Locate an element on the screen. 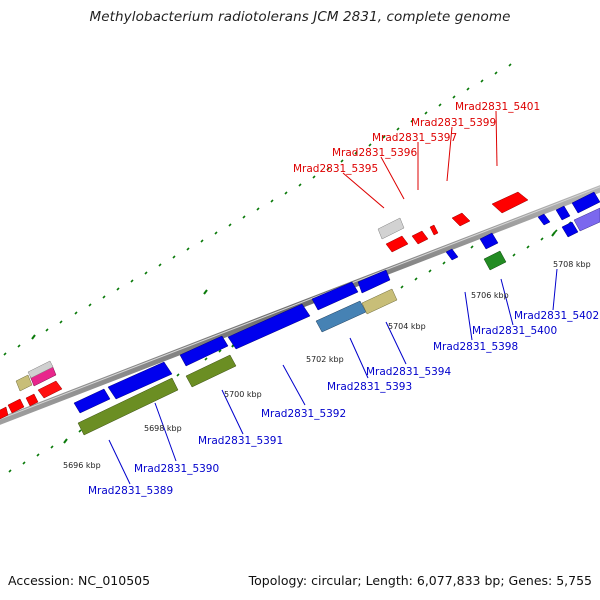 The image size is (600, 600). scale-tick-label: 5706 kbp is located at coordinates (490, 295).